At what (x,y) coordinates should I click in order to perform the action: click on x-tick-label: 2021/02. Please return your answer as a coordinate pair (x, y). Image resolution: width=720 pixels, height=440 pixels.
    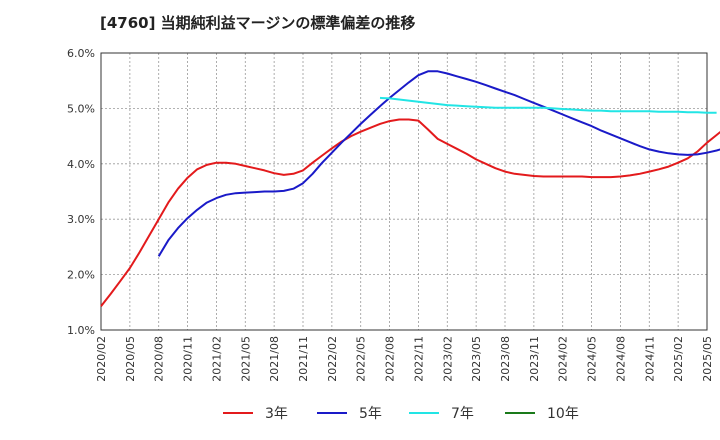
    Looking at the image, I should click on (216, 359).